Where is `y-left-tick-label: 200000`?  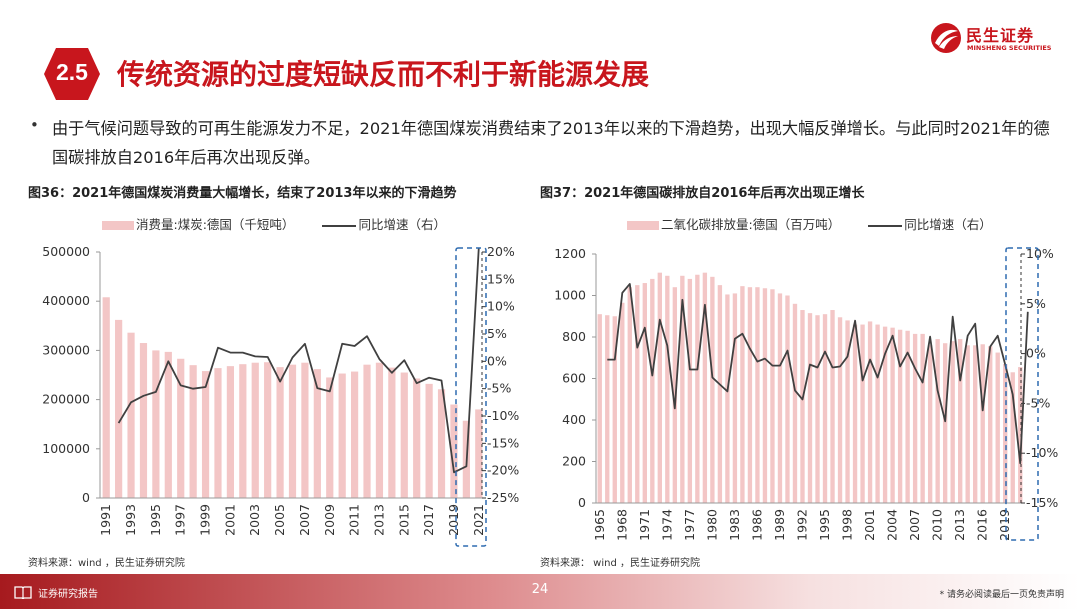 y-left-tick-label: 200000 is located at coordinates (66, 399).